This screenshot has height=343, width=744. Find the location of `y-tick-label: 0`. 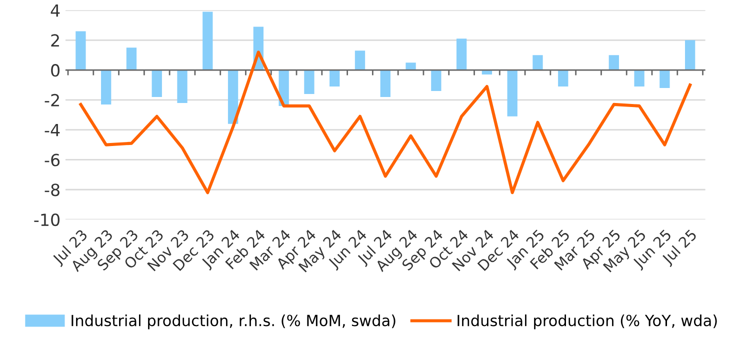

y-tick-label: 0 is located at coordinates (55, 70).